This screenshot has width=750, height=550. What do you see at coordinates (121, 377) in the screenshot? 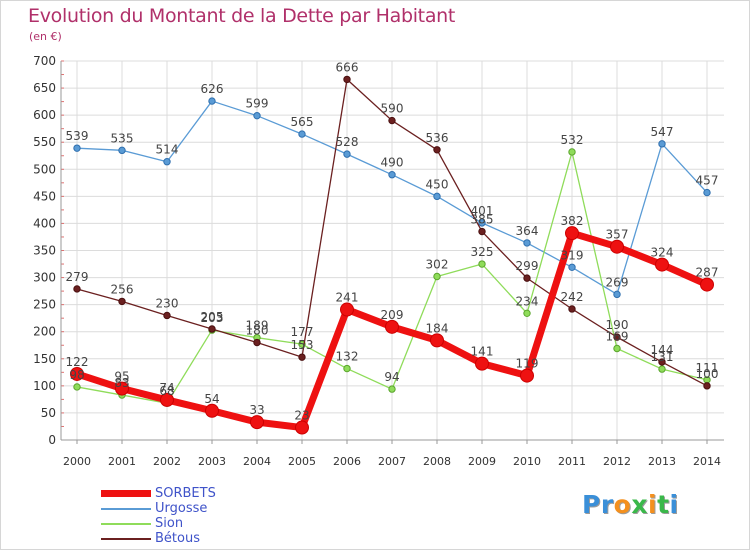
I see `data-label-sorbets: 95` at bounding box center [121, 377].